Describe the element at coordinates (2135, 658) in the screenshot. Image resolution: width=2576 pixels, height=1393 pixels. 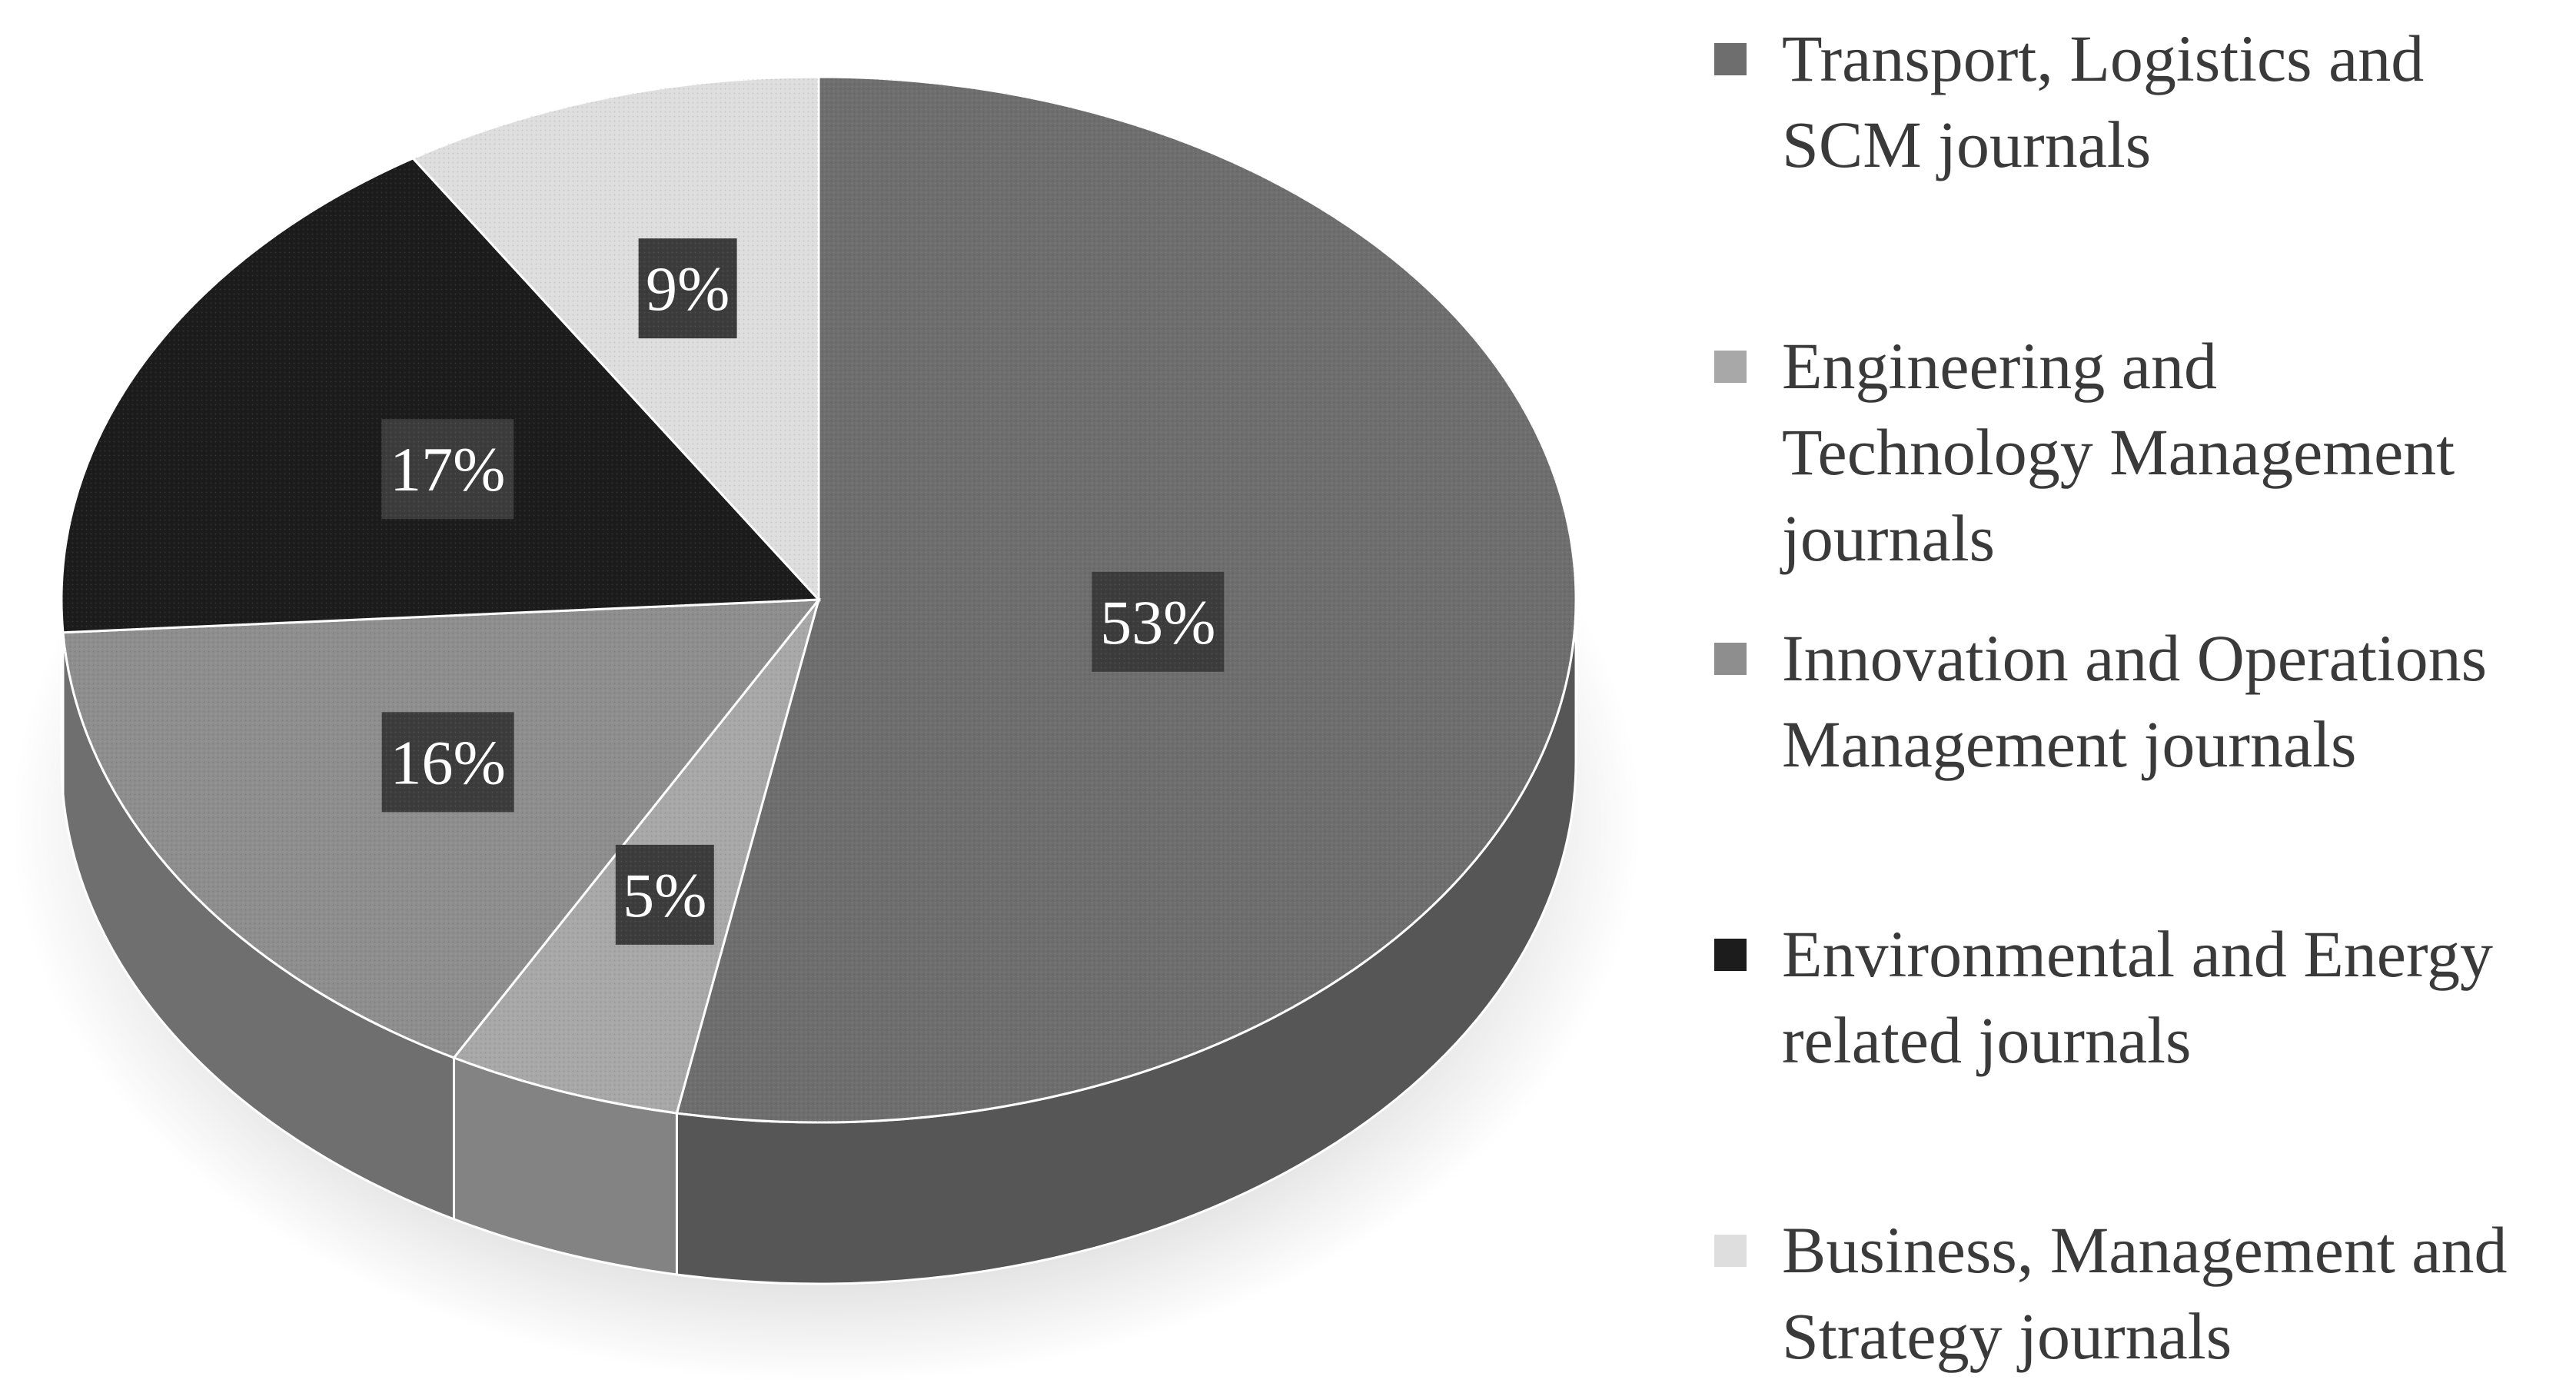
I see `legend-label-line: Innovation and Operations` at that location.